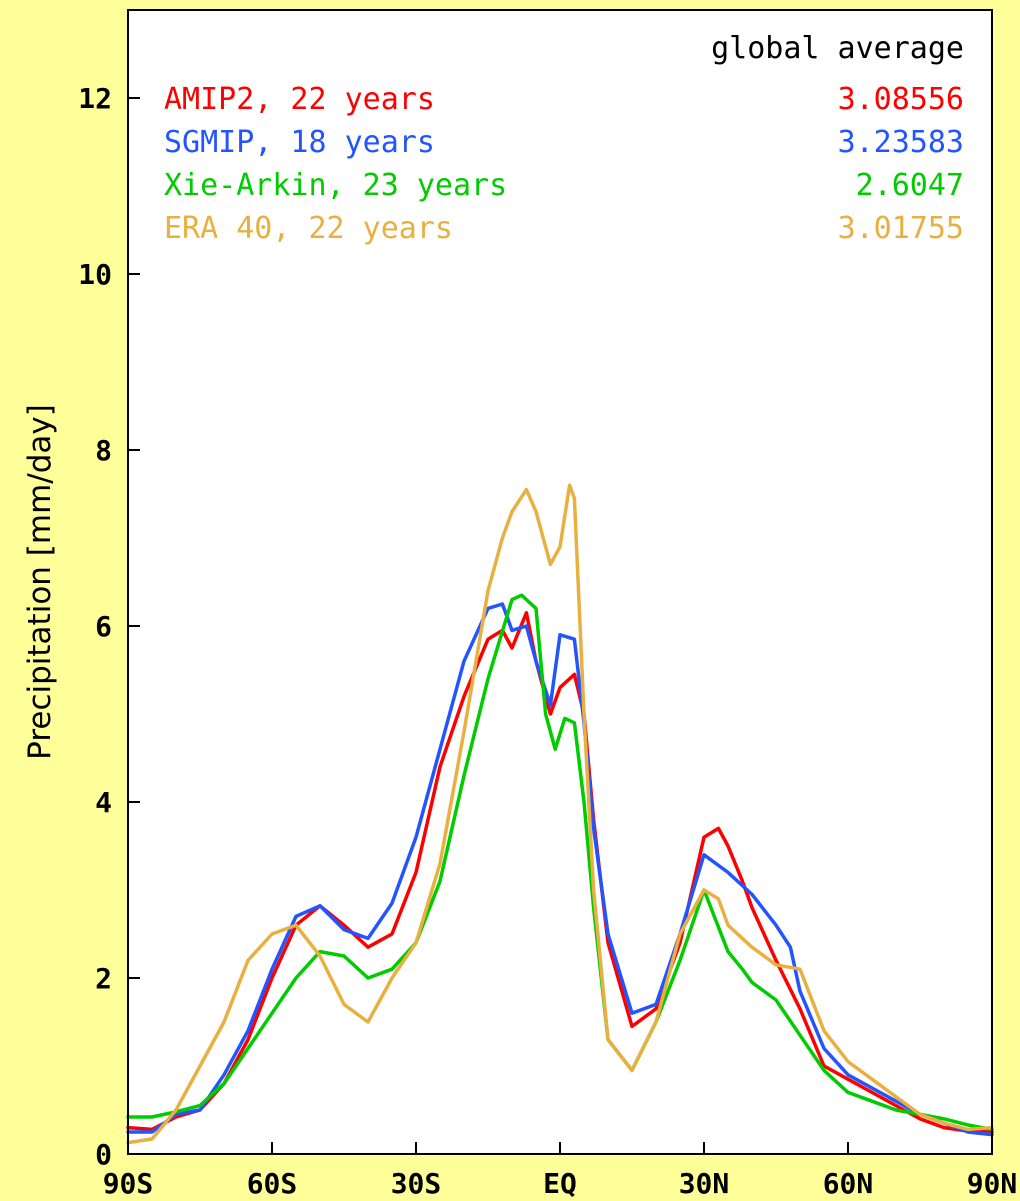  What do you see at coordinates (103, 1154) in the screenshot?
I see `y-tick-label: 0` at bounding box center [103, 1154].